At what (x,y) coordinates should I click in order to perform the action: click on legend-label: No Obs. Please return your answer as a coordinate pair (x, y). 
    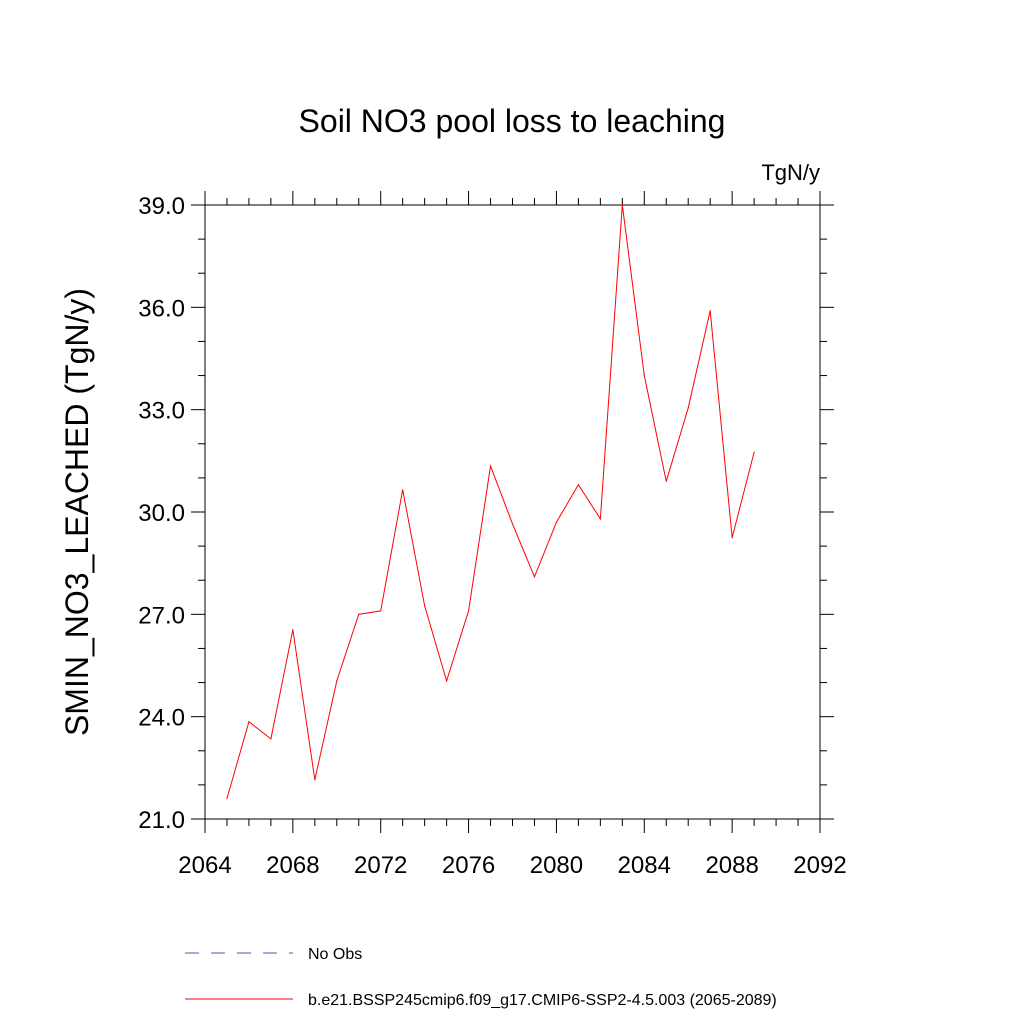
    Looking at the image, I should click on (335, 954).